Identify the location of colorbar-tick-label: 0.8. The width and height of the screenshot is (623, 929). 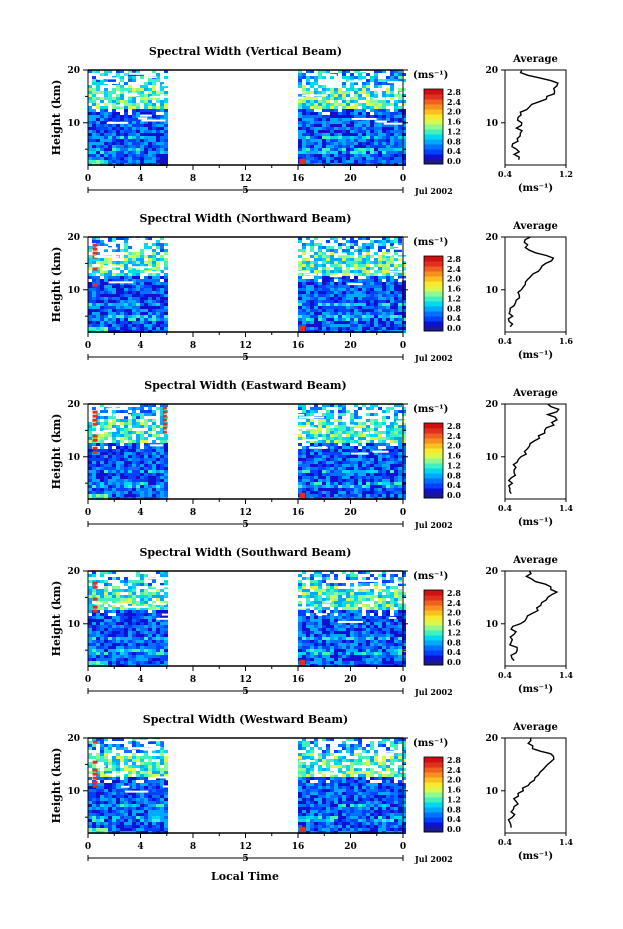
(454, 642).